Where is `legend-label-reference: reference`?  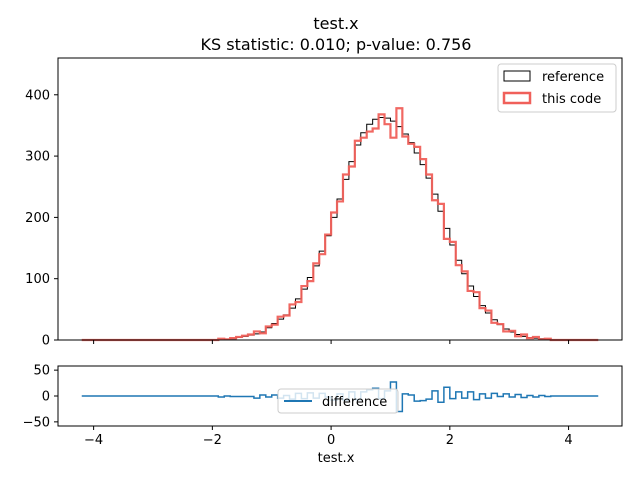 legend-label-reference: reference is located at coordinates (573, 77).